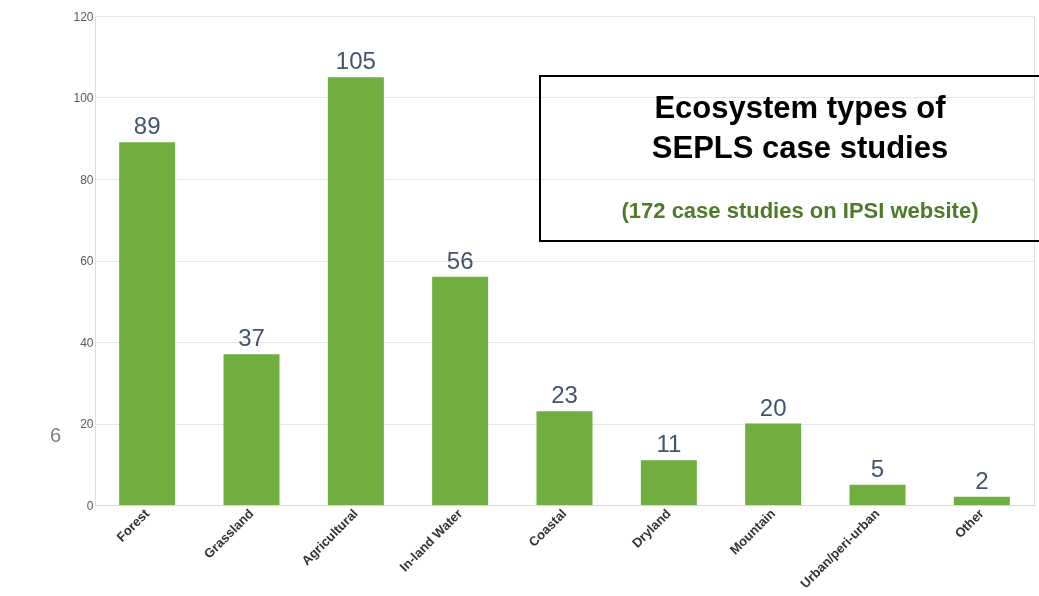 This screenshot has width=1039, height=596. Describe the element at coordinates (877, 468) in the screenshot. I see `data-label: 5` at that location.